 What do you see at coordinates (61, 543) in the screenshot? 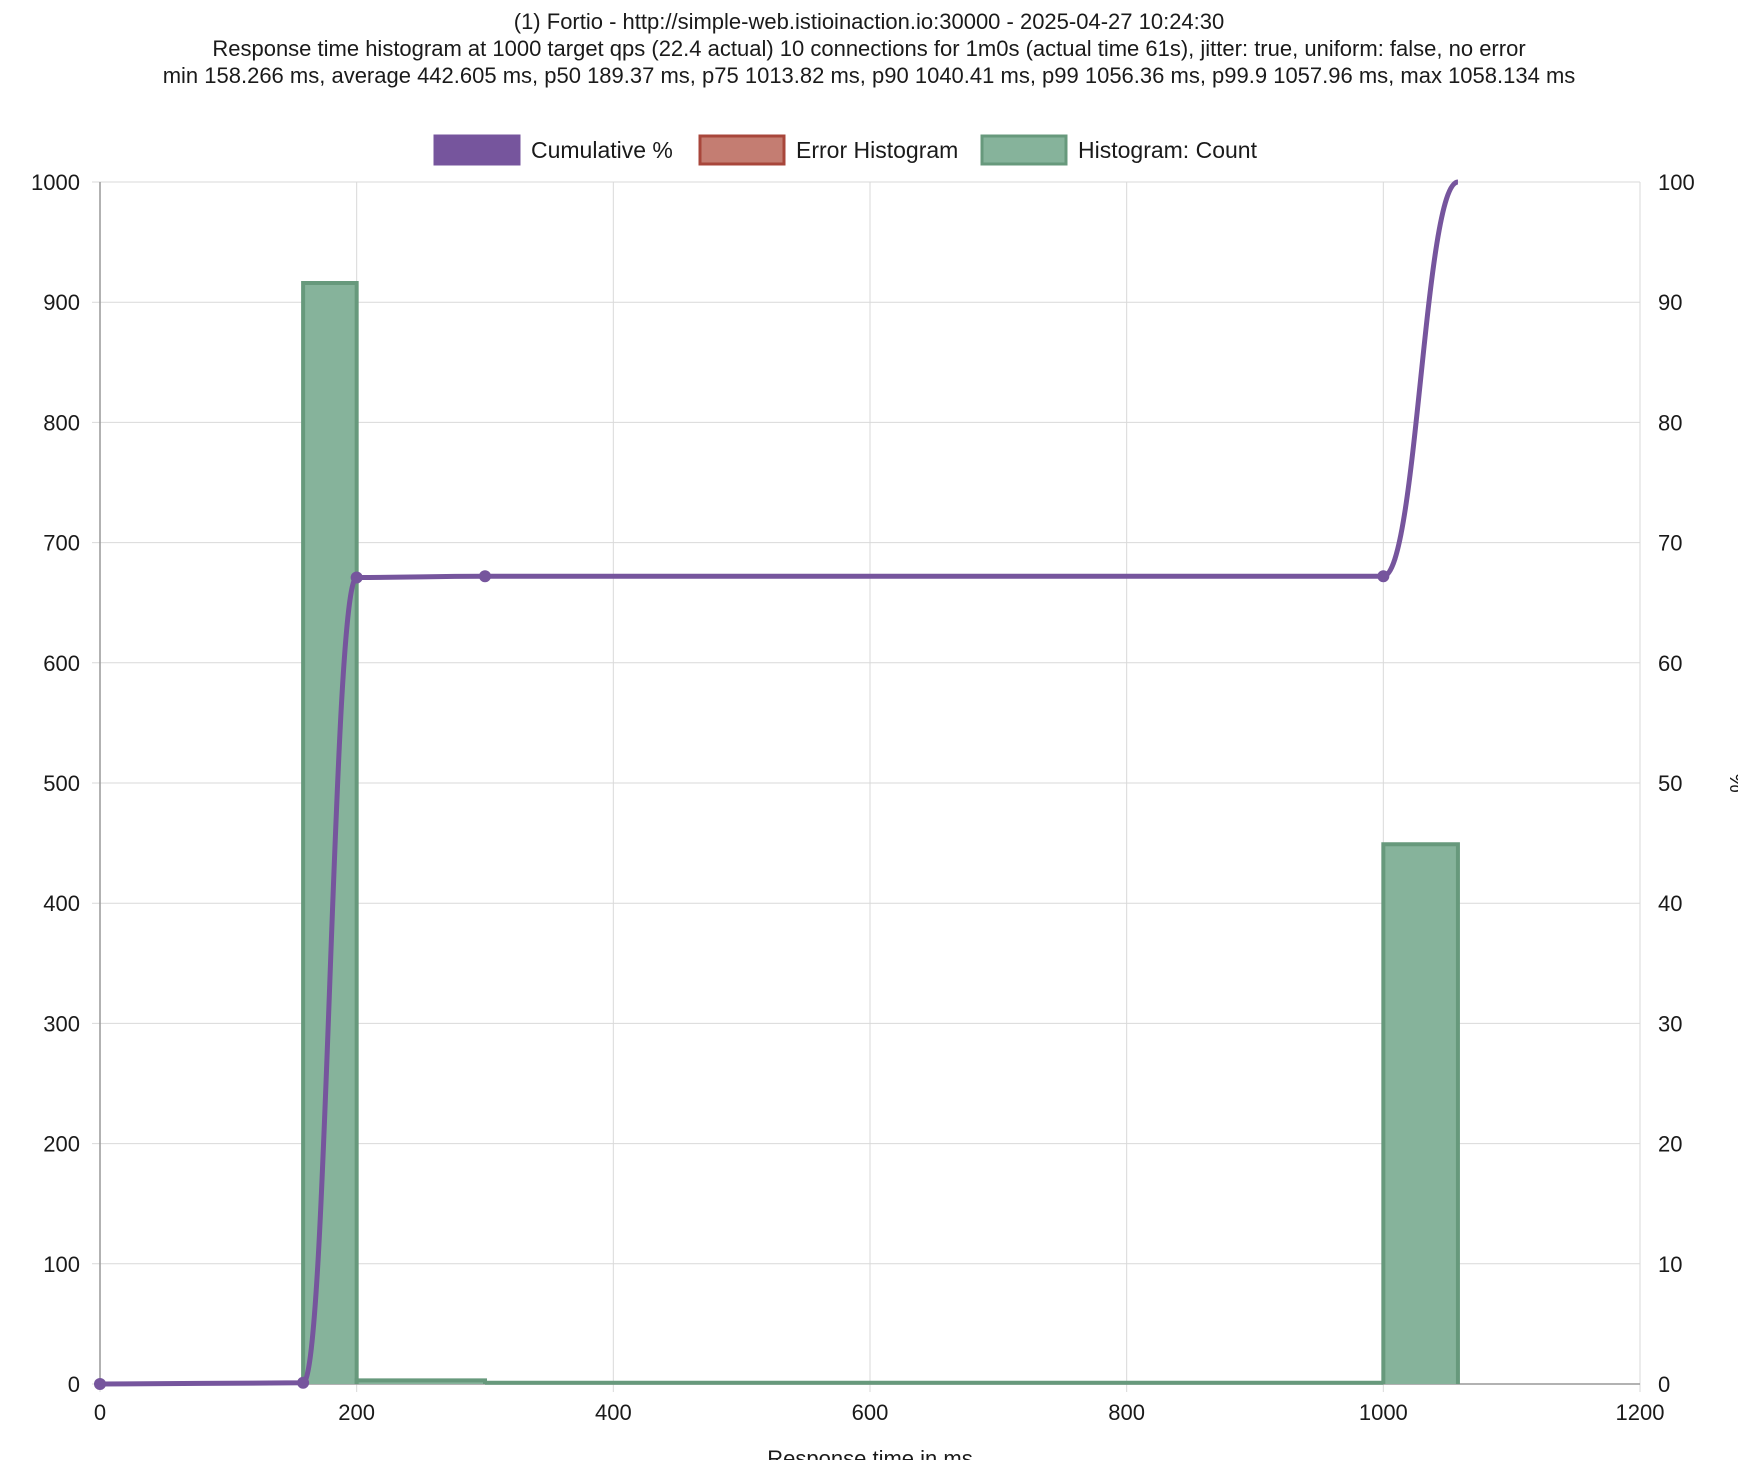
I see `y-left-tick-label: 700` at bounding box center [61, 543].